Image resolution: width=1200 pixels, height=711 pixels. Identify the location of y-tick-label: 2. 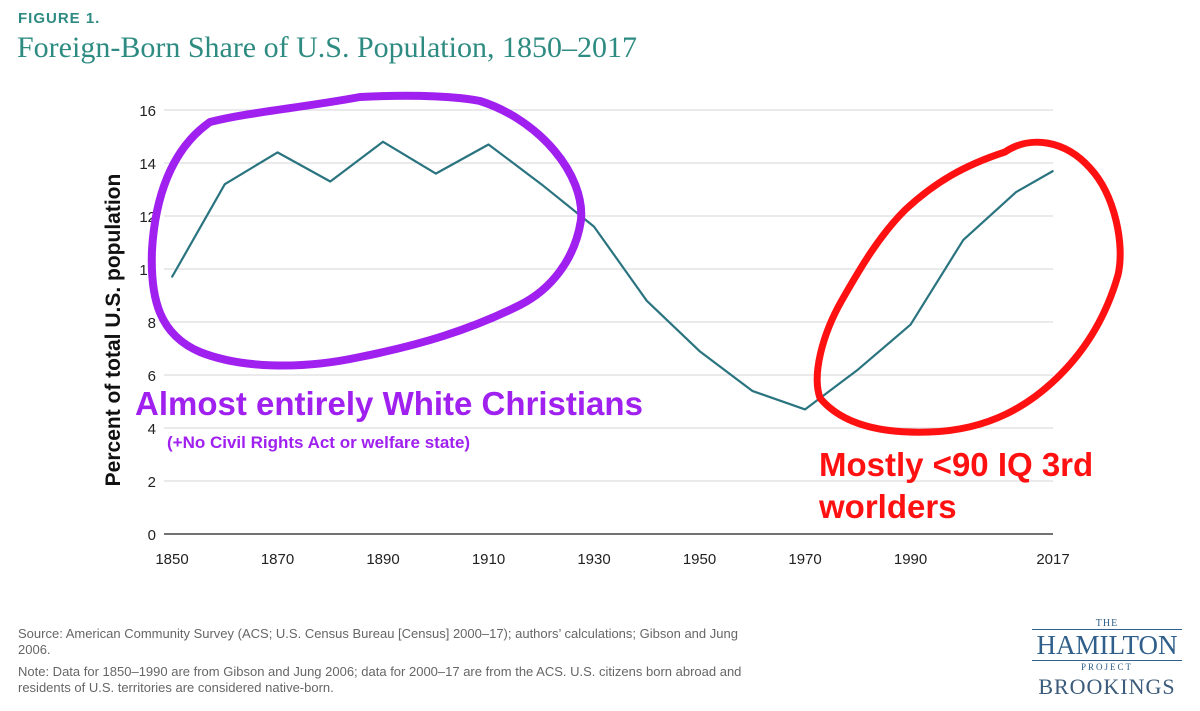
(152, 482).